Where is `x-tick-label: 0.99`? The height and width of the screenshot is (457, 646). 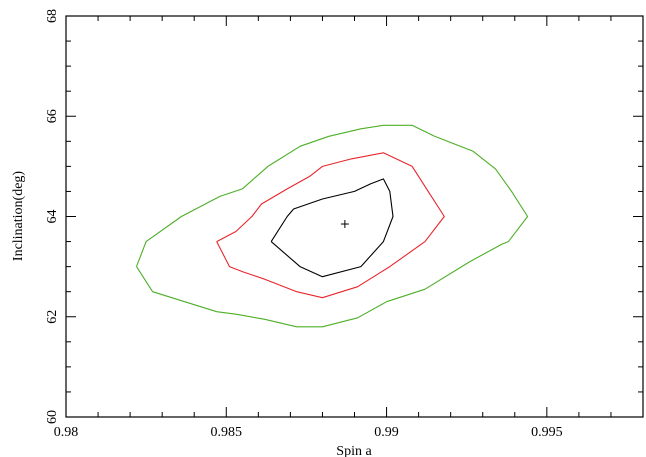
x-tick-label: 0.99 is located at coordinates (386, 432).